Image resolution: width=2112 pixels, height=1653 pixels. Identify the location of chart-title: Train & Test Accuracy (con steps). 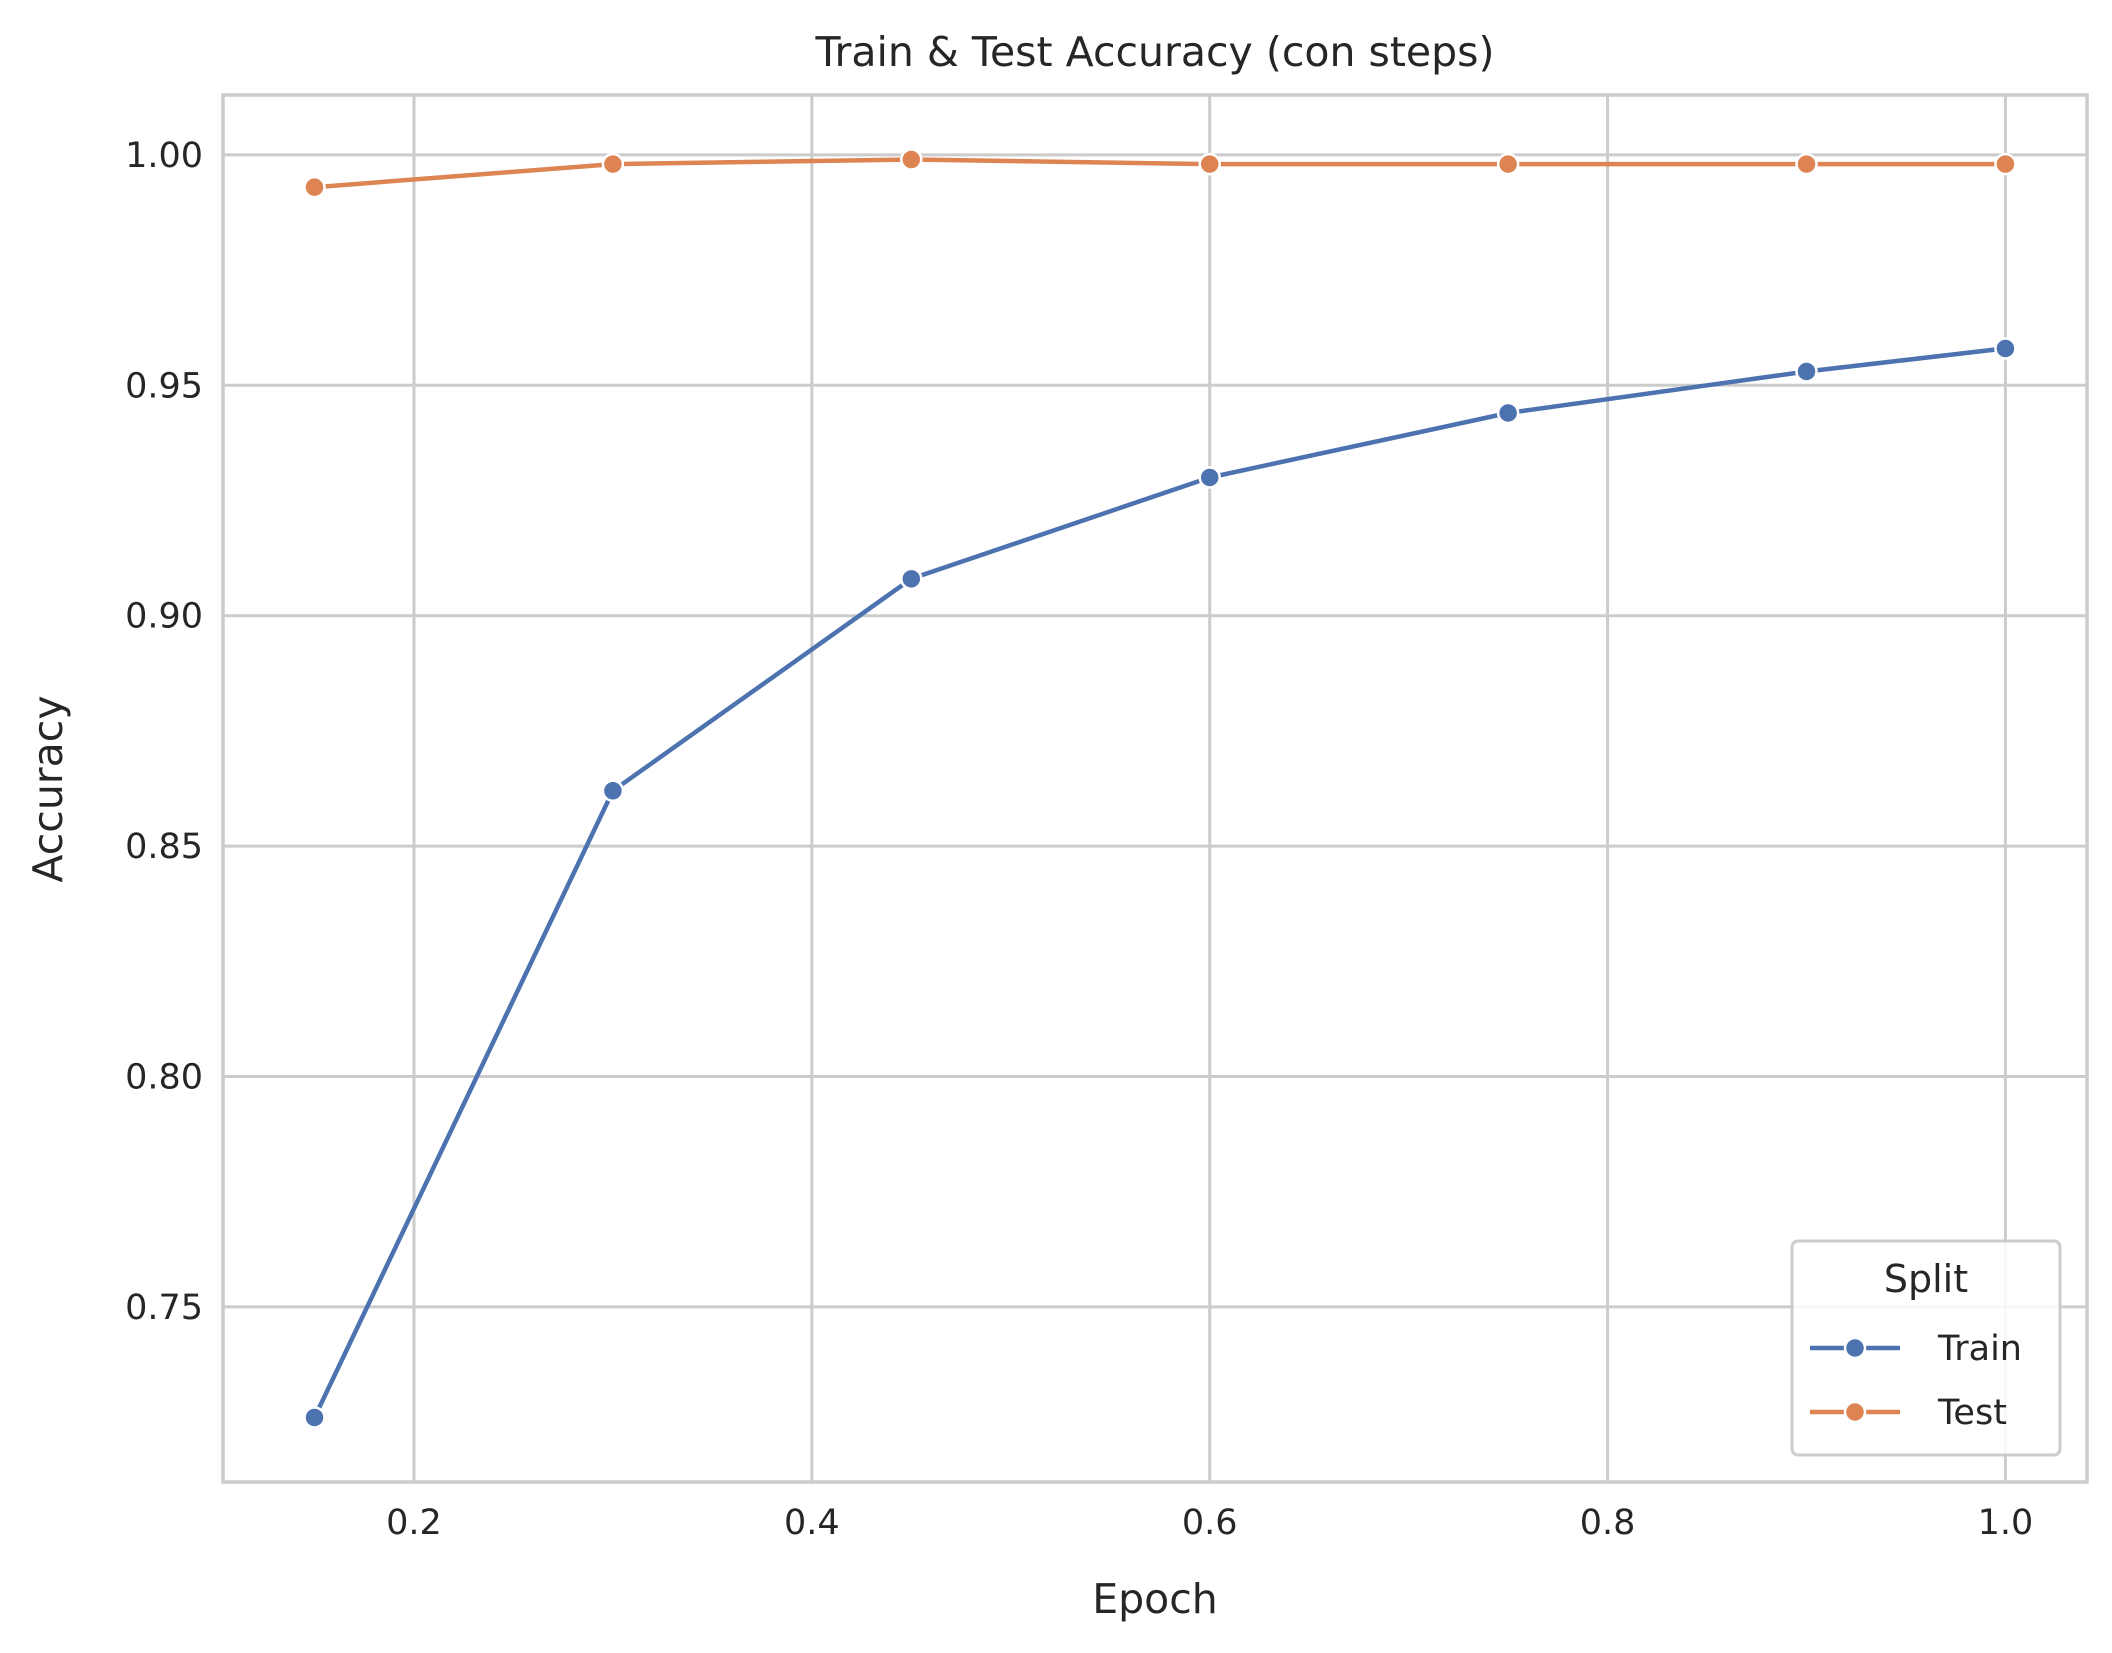
(1154, 52).